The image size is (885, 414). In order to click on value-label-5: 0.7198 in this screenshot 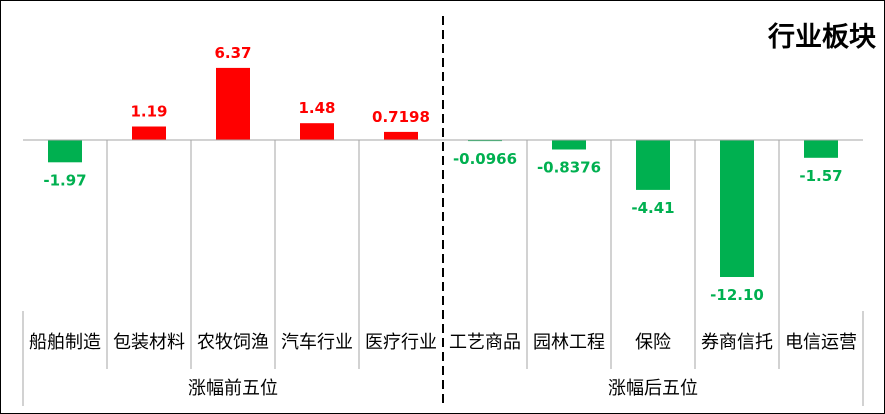, I will do `click(401, 117)`.